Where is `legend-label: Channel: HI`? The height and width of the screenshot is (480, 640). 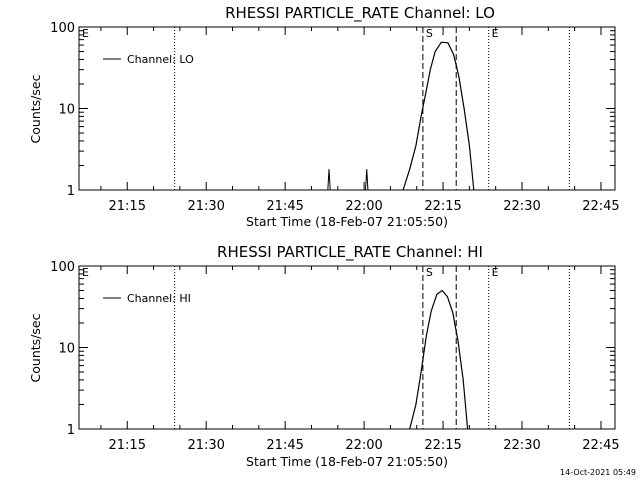
legend-label: Channel: HI is located at coordinates (159, 298).